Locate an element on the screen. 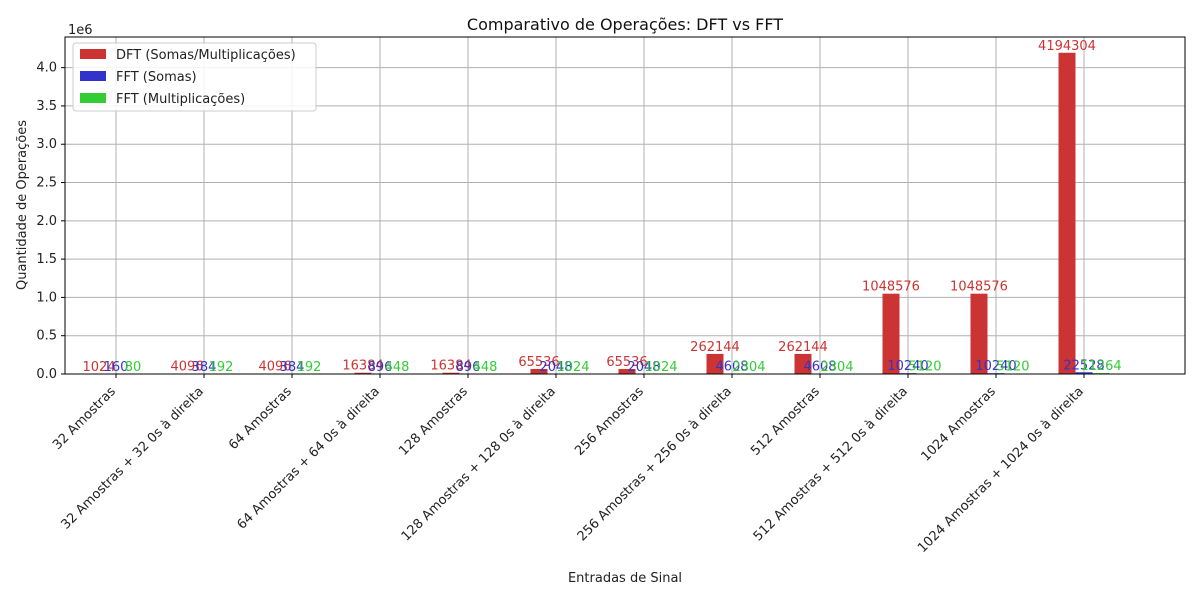 The width and height of the screenshot is (1200, 600). x-tick-label: 256 Amostras + 256 0s à direita is located at coordinates (655, 464).